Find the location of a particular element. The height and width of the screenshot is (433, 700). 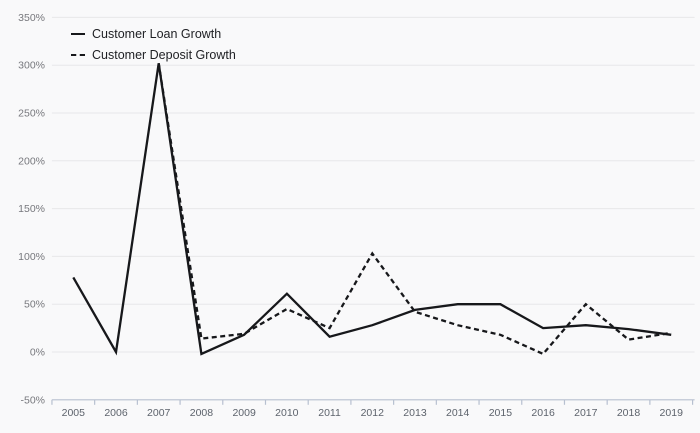

x-tick-label: 2006 is located at coordinates (116, 413).